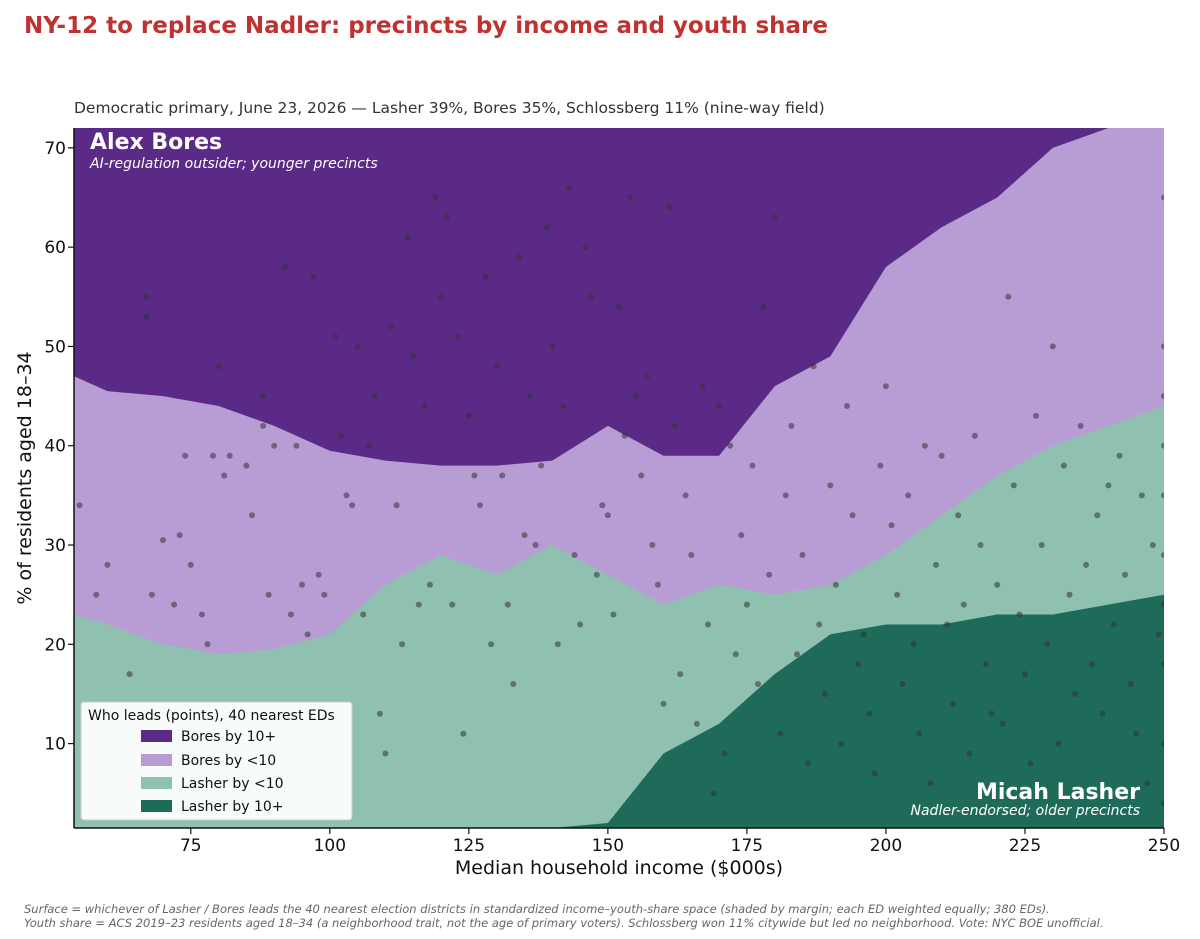 The width and height of the screenshot is (1200, 939). What do you see at coordinates (747, 846) in the screenshot?
I see `x-tick-label: 175` at bounding box center [747, 846].